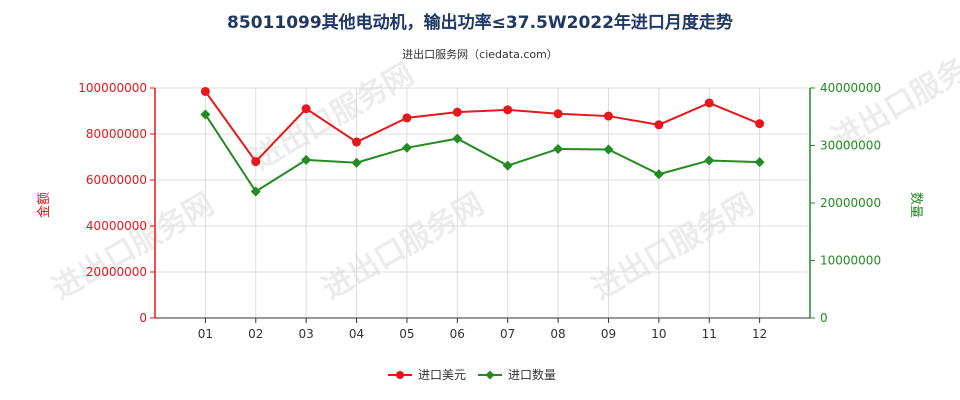  What do you see at coordinates (850, 203) in the screenshot?
I see `right-axis-tick-label: 20000000` at bounding box center [850, 203].